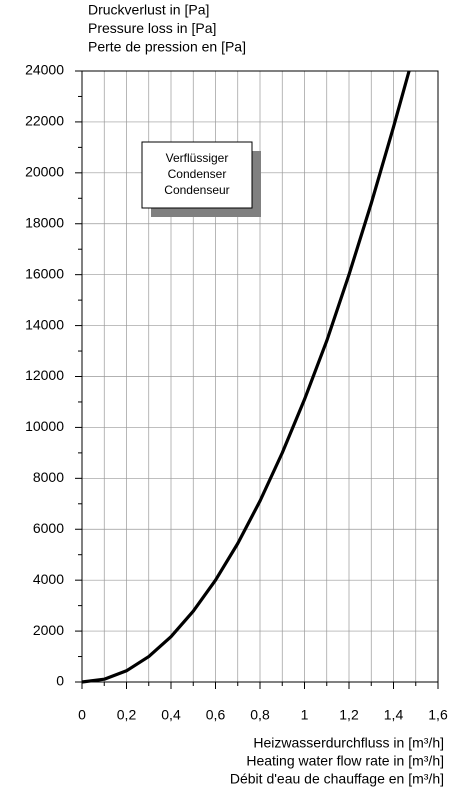 The height and width of the screenshot is (793, 453). Describe the element at coordinates (48, 528) in the screenshot. I see `y-tick-label: 6000` at that location.